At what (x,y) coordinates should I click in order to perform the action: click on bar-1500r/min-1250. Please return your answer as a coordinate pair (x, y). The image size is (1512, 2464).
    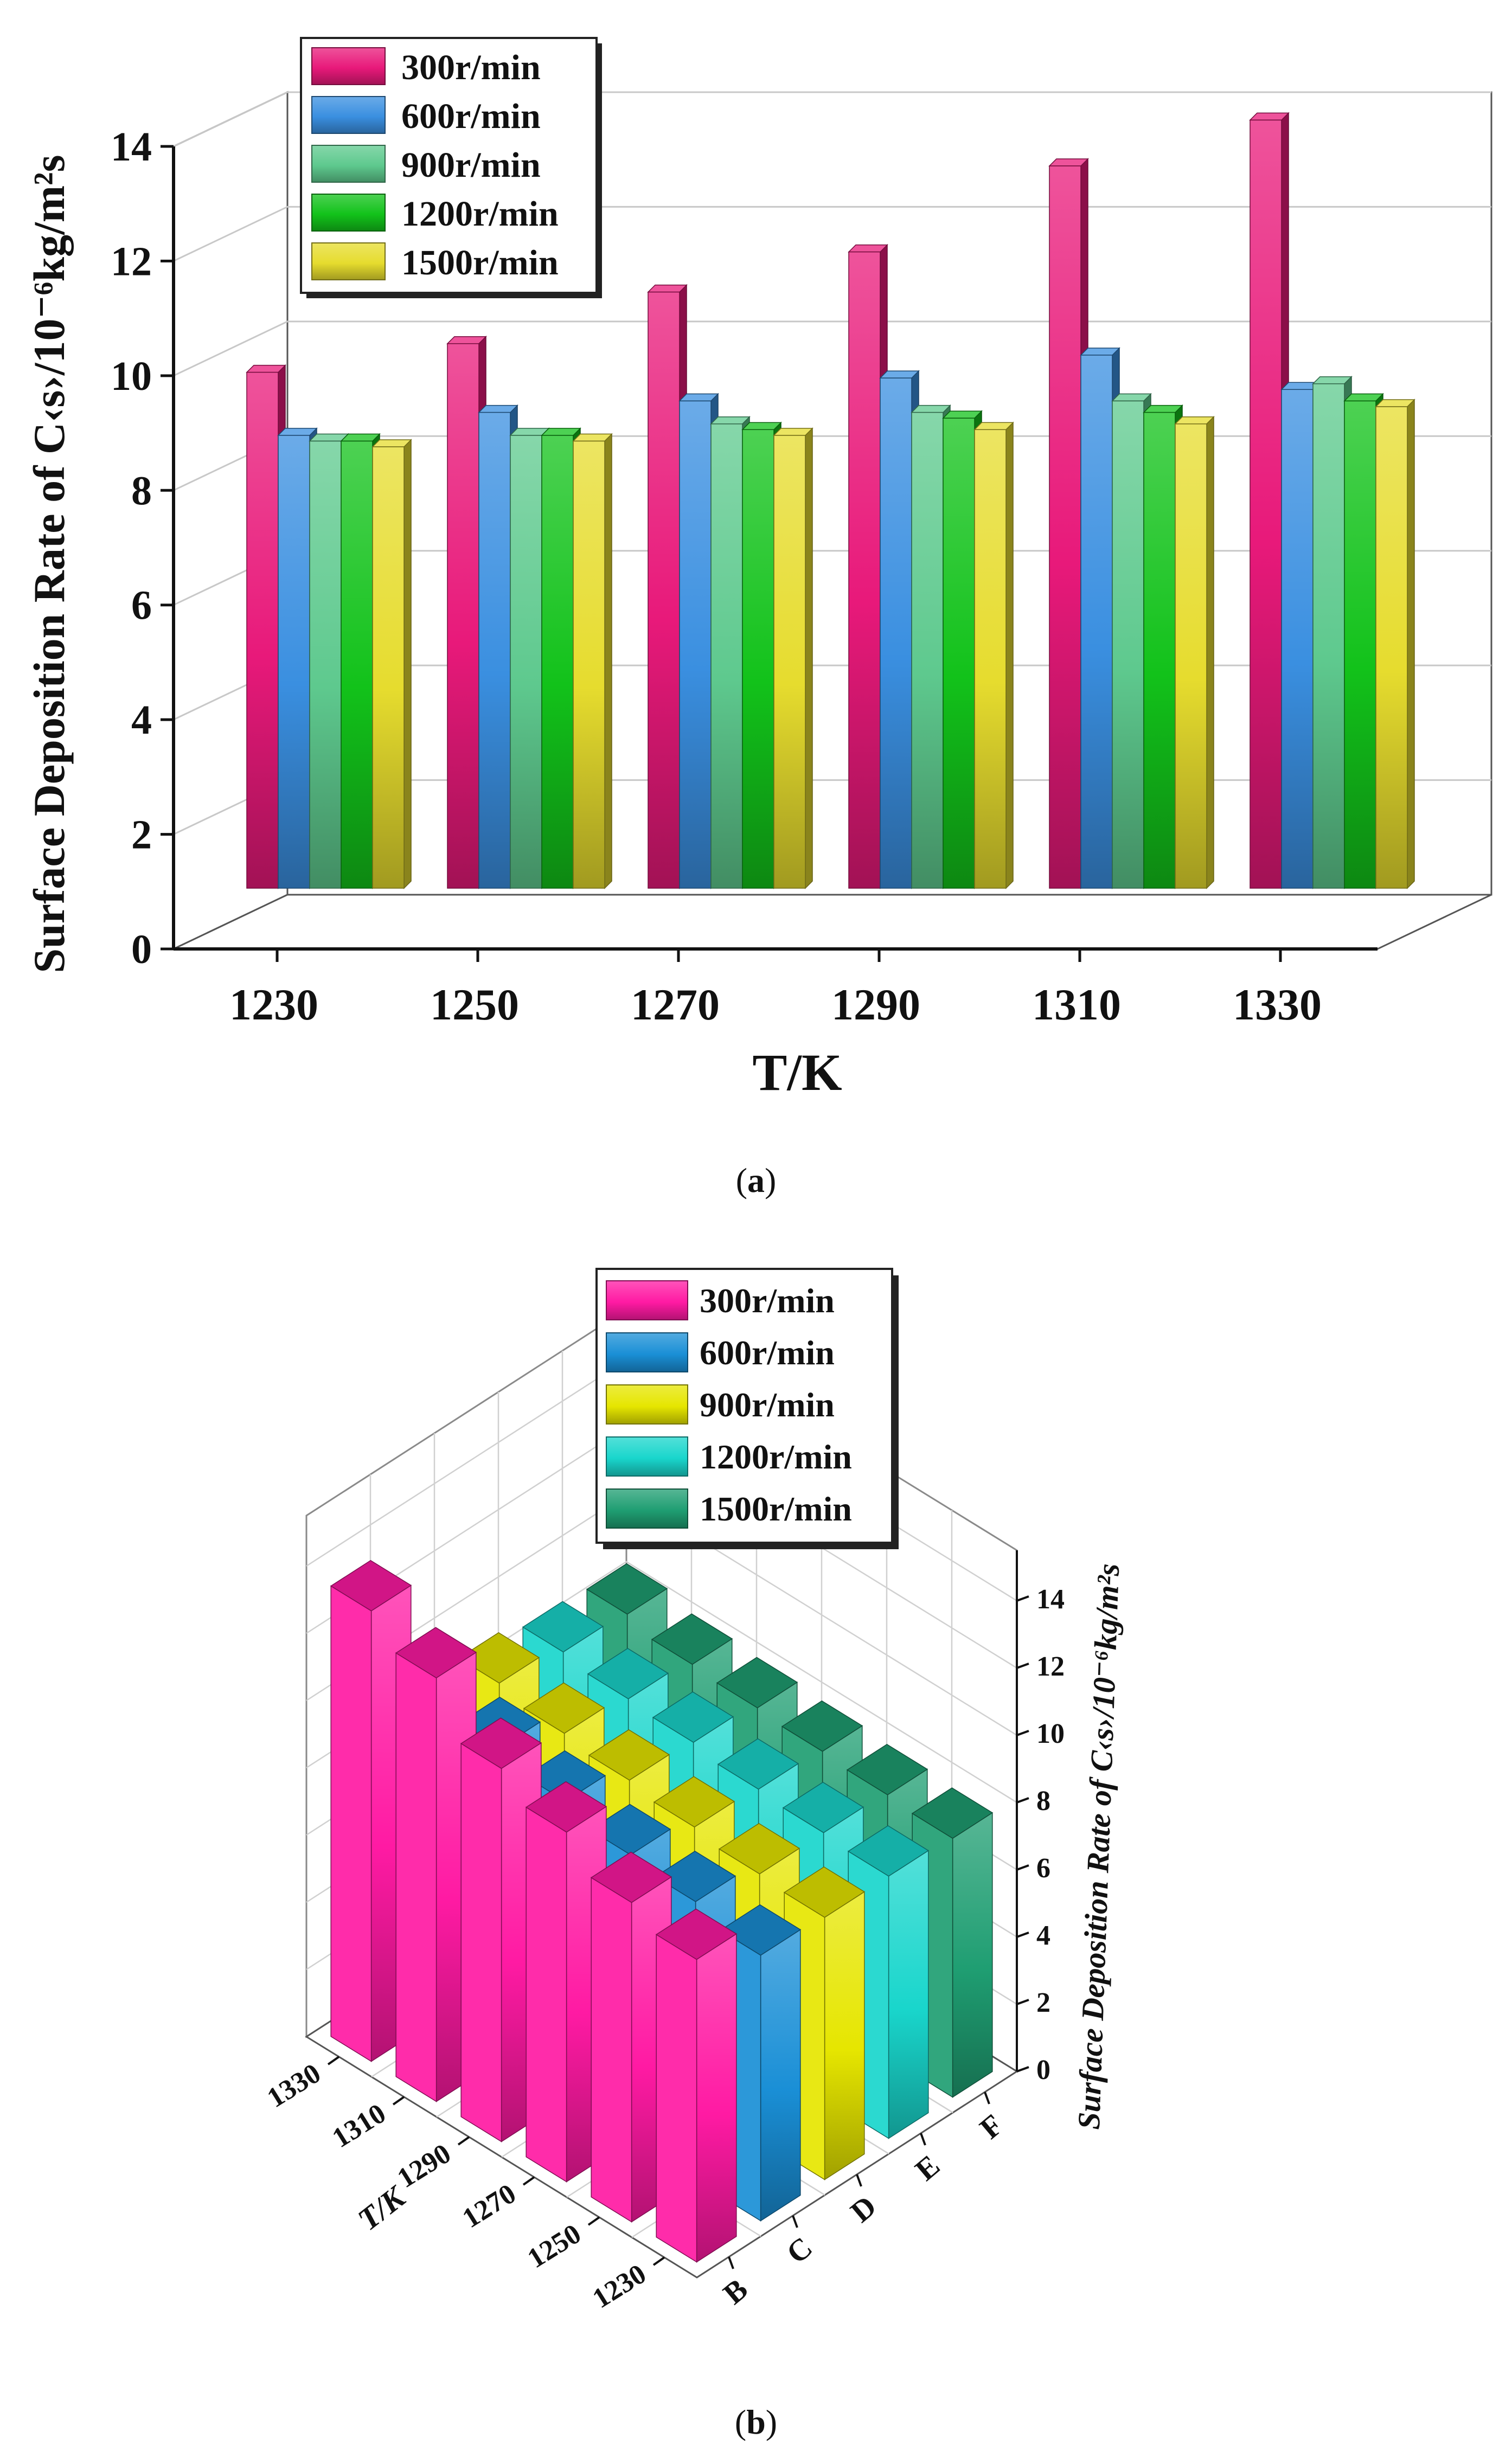
    Looking at the image, I should click on (592, 661).